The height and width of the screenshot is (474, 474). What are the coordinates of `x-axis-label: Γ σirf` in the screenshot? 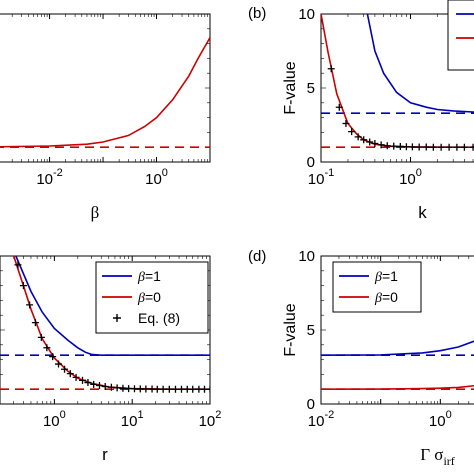 It's located at (437, 456).